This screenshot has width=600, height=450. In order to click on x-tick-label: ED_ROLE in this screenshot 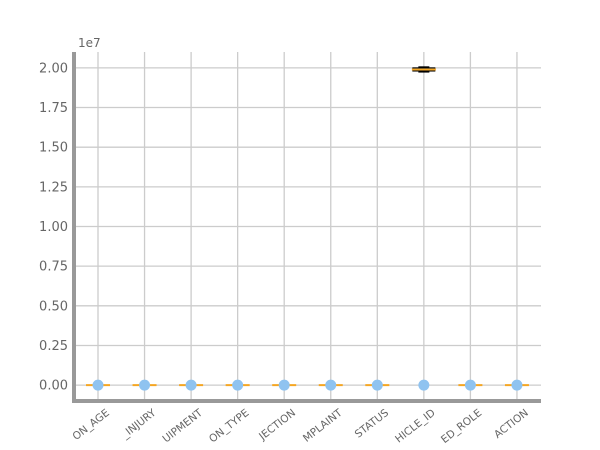, I will do `click(461, 426)`.